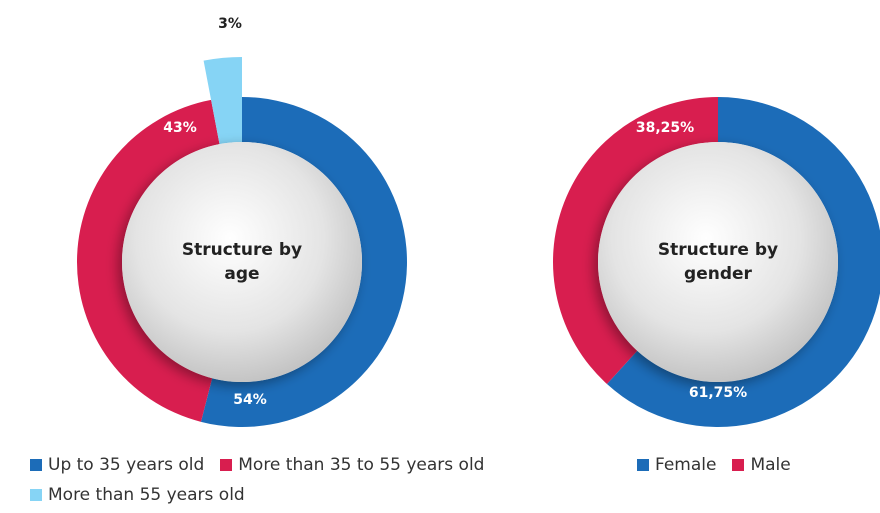 This screenshot has width=880, height=513. Describe the element at coordinates (718, 393) in the screenshot. I see `value-label: 61,75%` at that location.